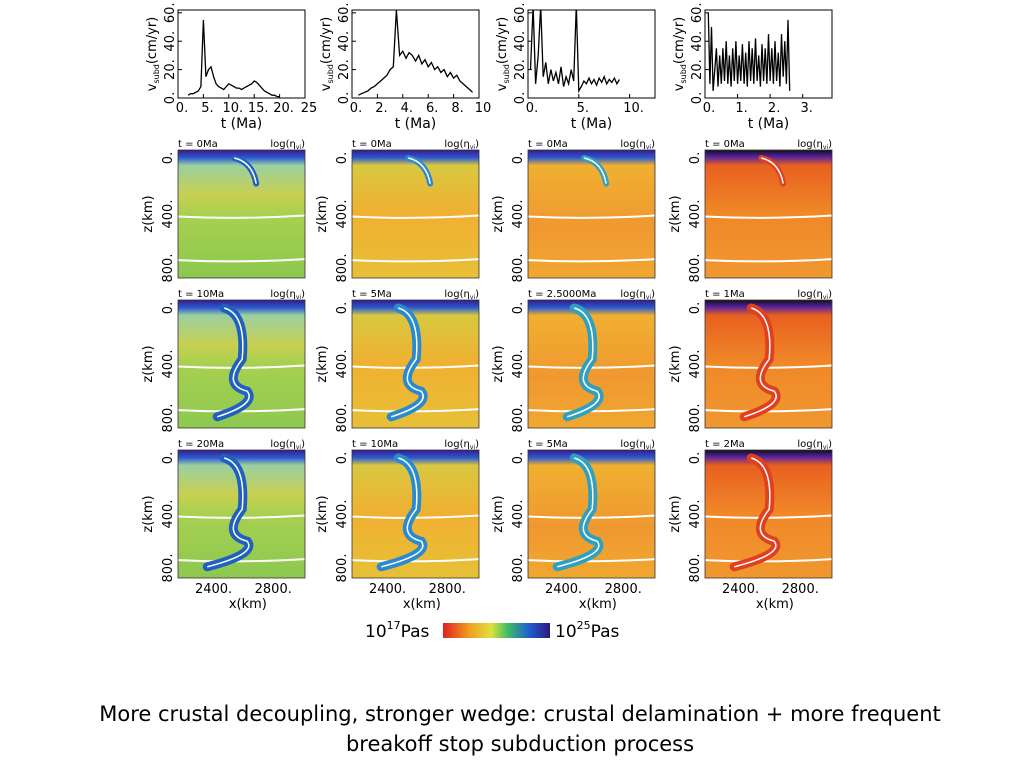 The width and height of the screenshot is (1024, 772). I want to click on colorbar-low: 1017Pas, so click(397, 630).